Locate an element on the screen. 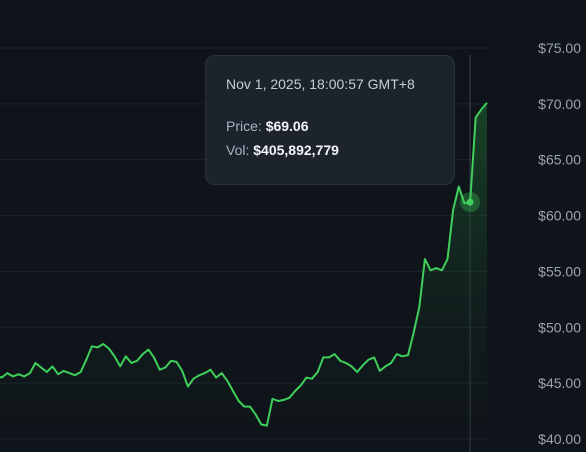  y-tick-label: $45.00 is located at coordinates (559, 383).